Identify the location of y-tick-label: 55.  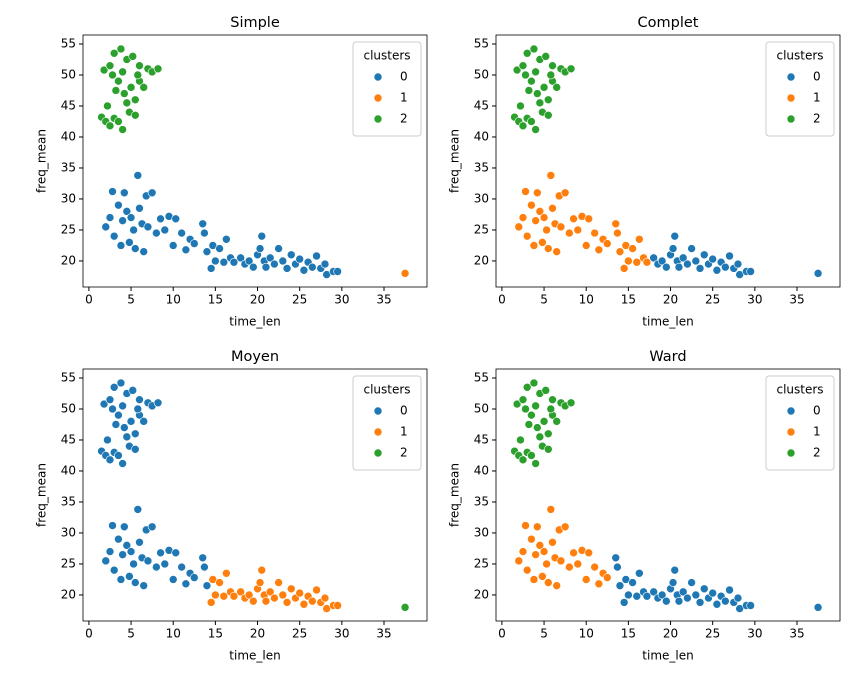
(68, 43).